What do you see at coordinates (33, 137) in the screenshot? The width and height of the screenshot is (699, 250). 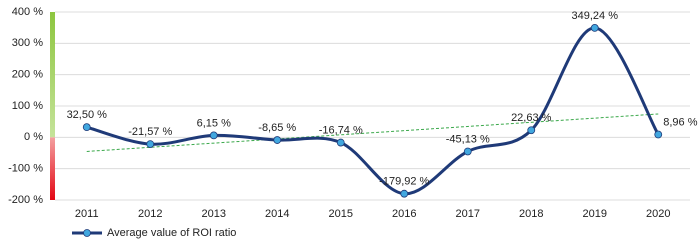 I see `y-tick-label: 0 %` at bounding box center [33, 137].